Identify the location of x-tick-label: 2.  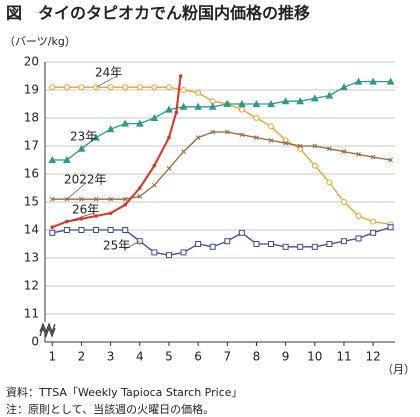
(82, 357).